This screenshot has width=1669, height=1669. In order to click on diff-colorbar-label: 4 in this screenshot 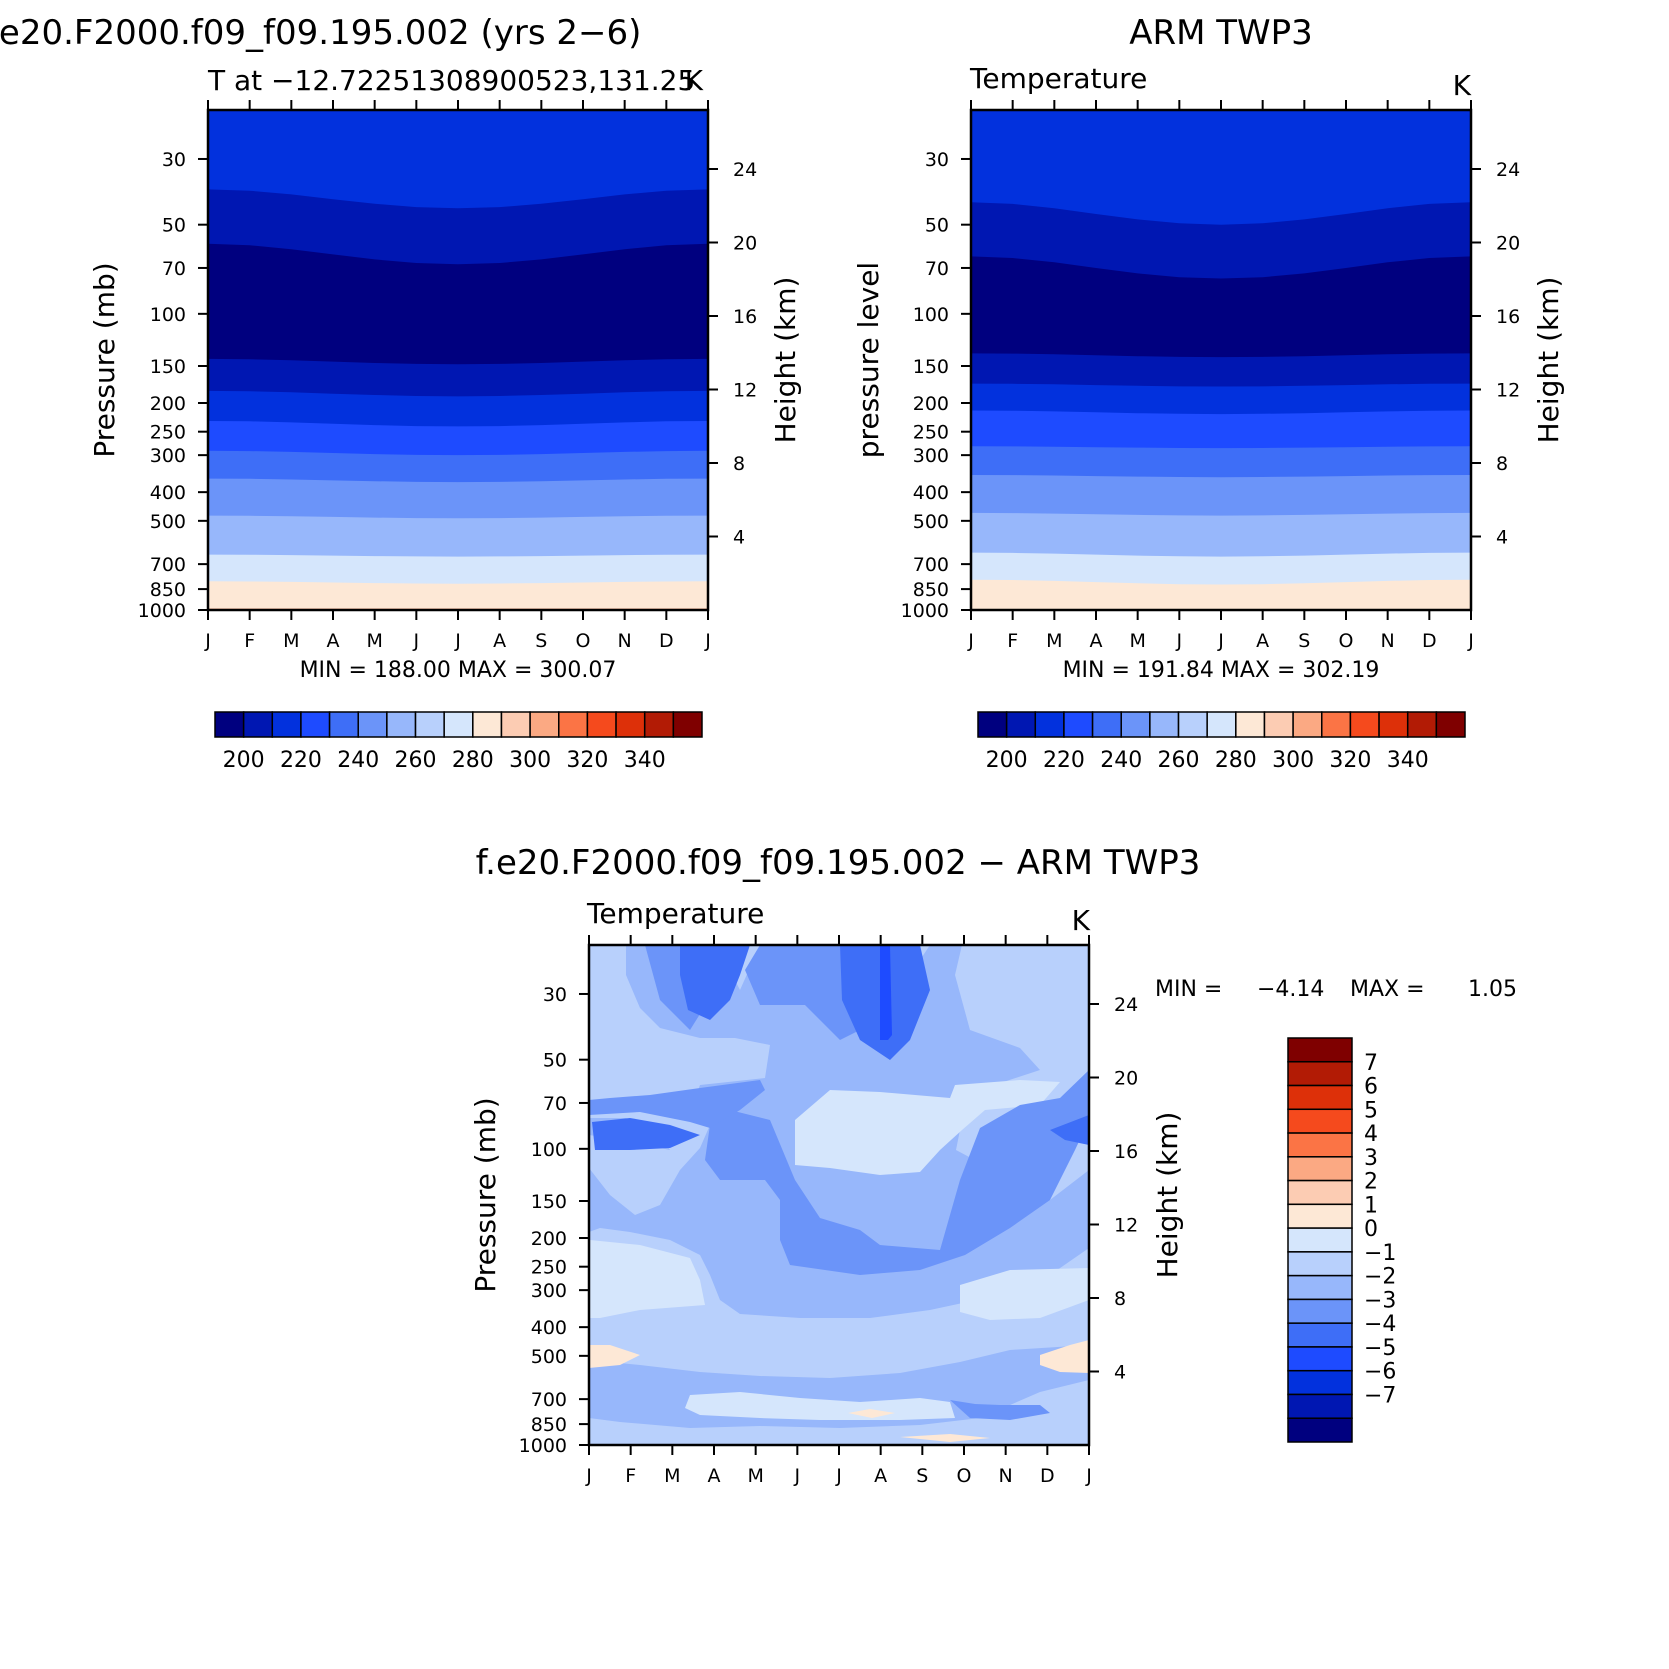, I will do `click(1371, 1134)`.